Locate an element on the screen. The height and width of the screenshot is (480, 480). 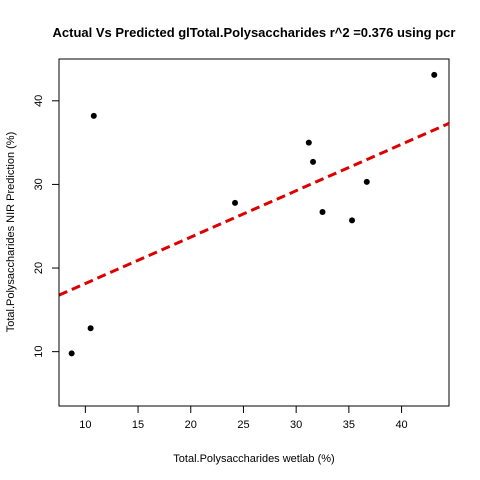
x-tick-label: 15 is located at coordinates (138, 425).